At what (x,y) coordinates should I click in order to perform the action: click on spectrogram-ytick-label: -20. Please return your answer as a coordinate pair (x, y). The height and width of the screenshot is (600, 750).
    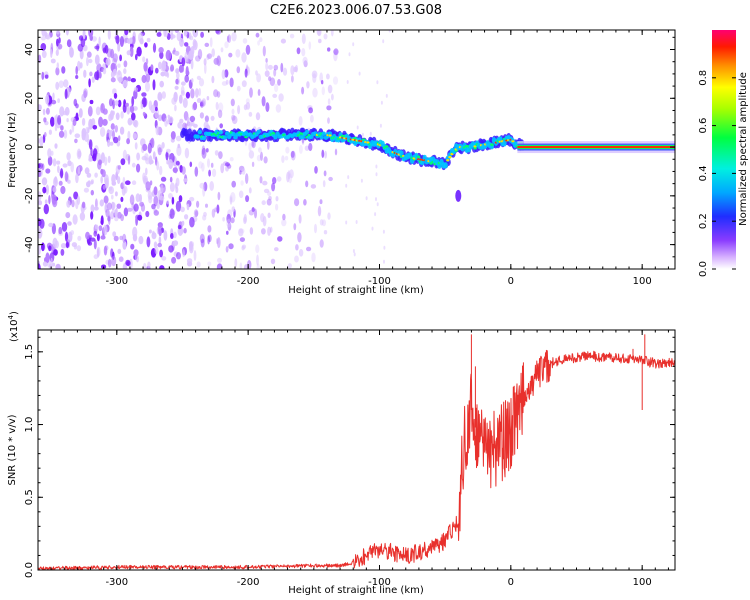
    Looking at the image, I should click on (29, 196).